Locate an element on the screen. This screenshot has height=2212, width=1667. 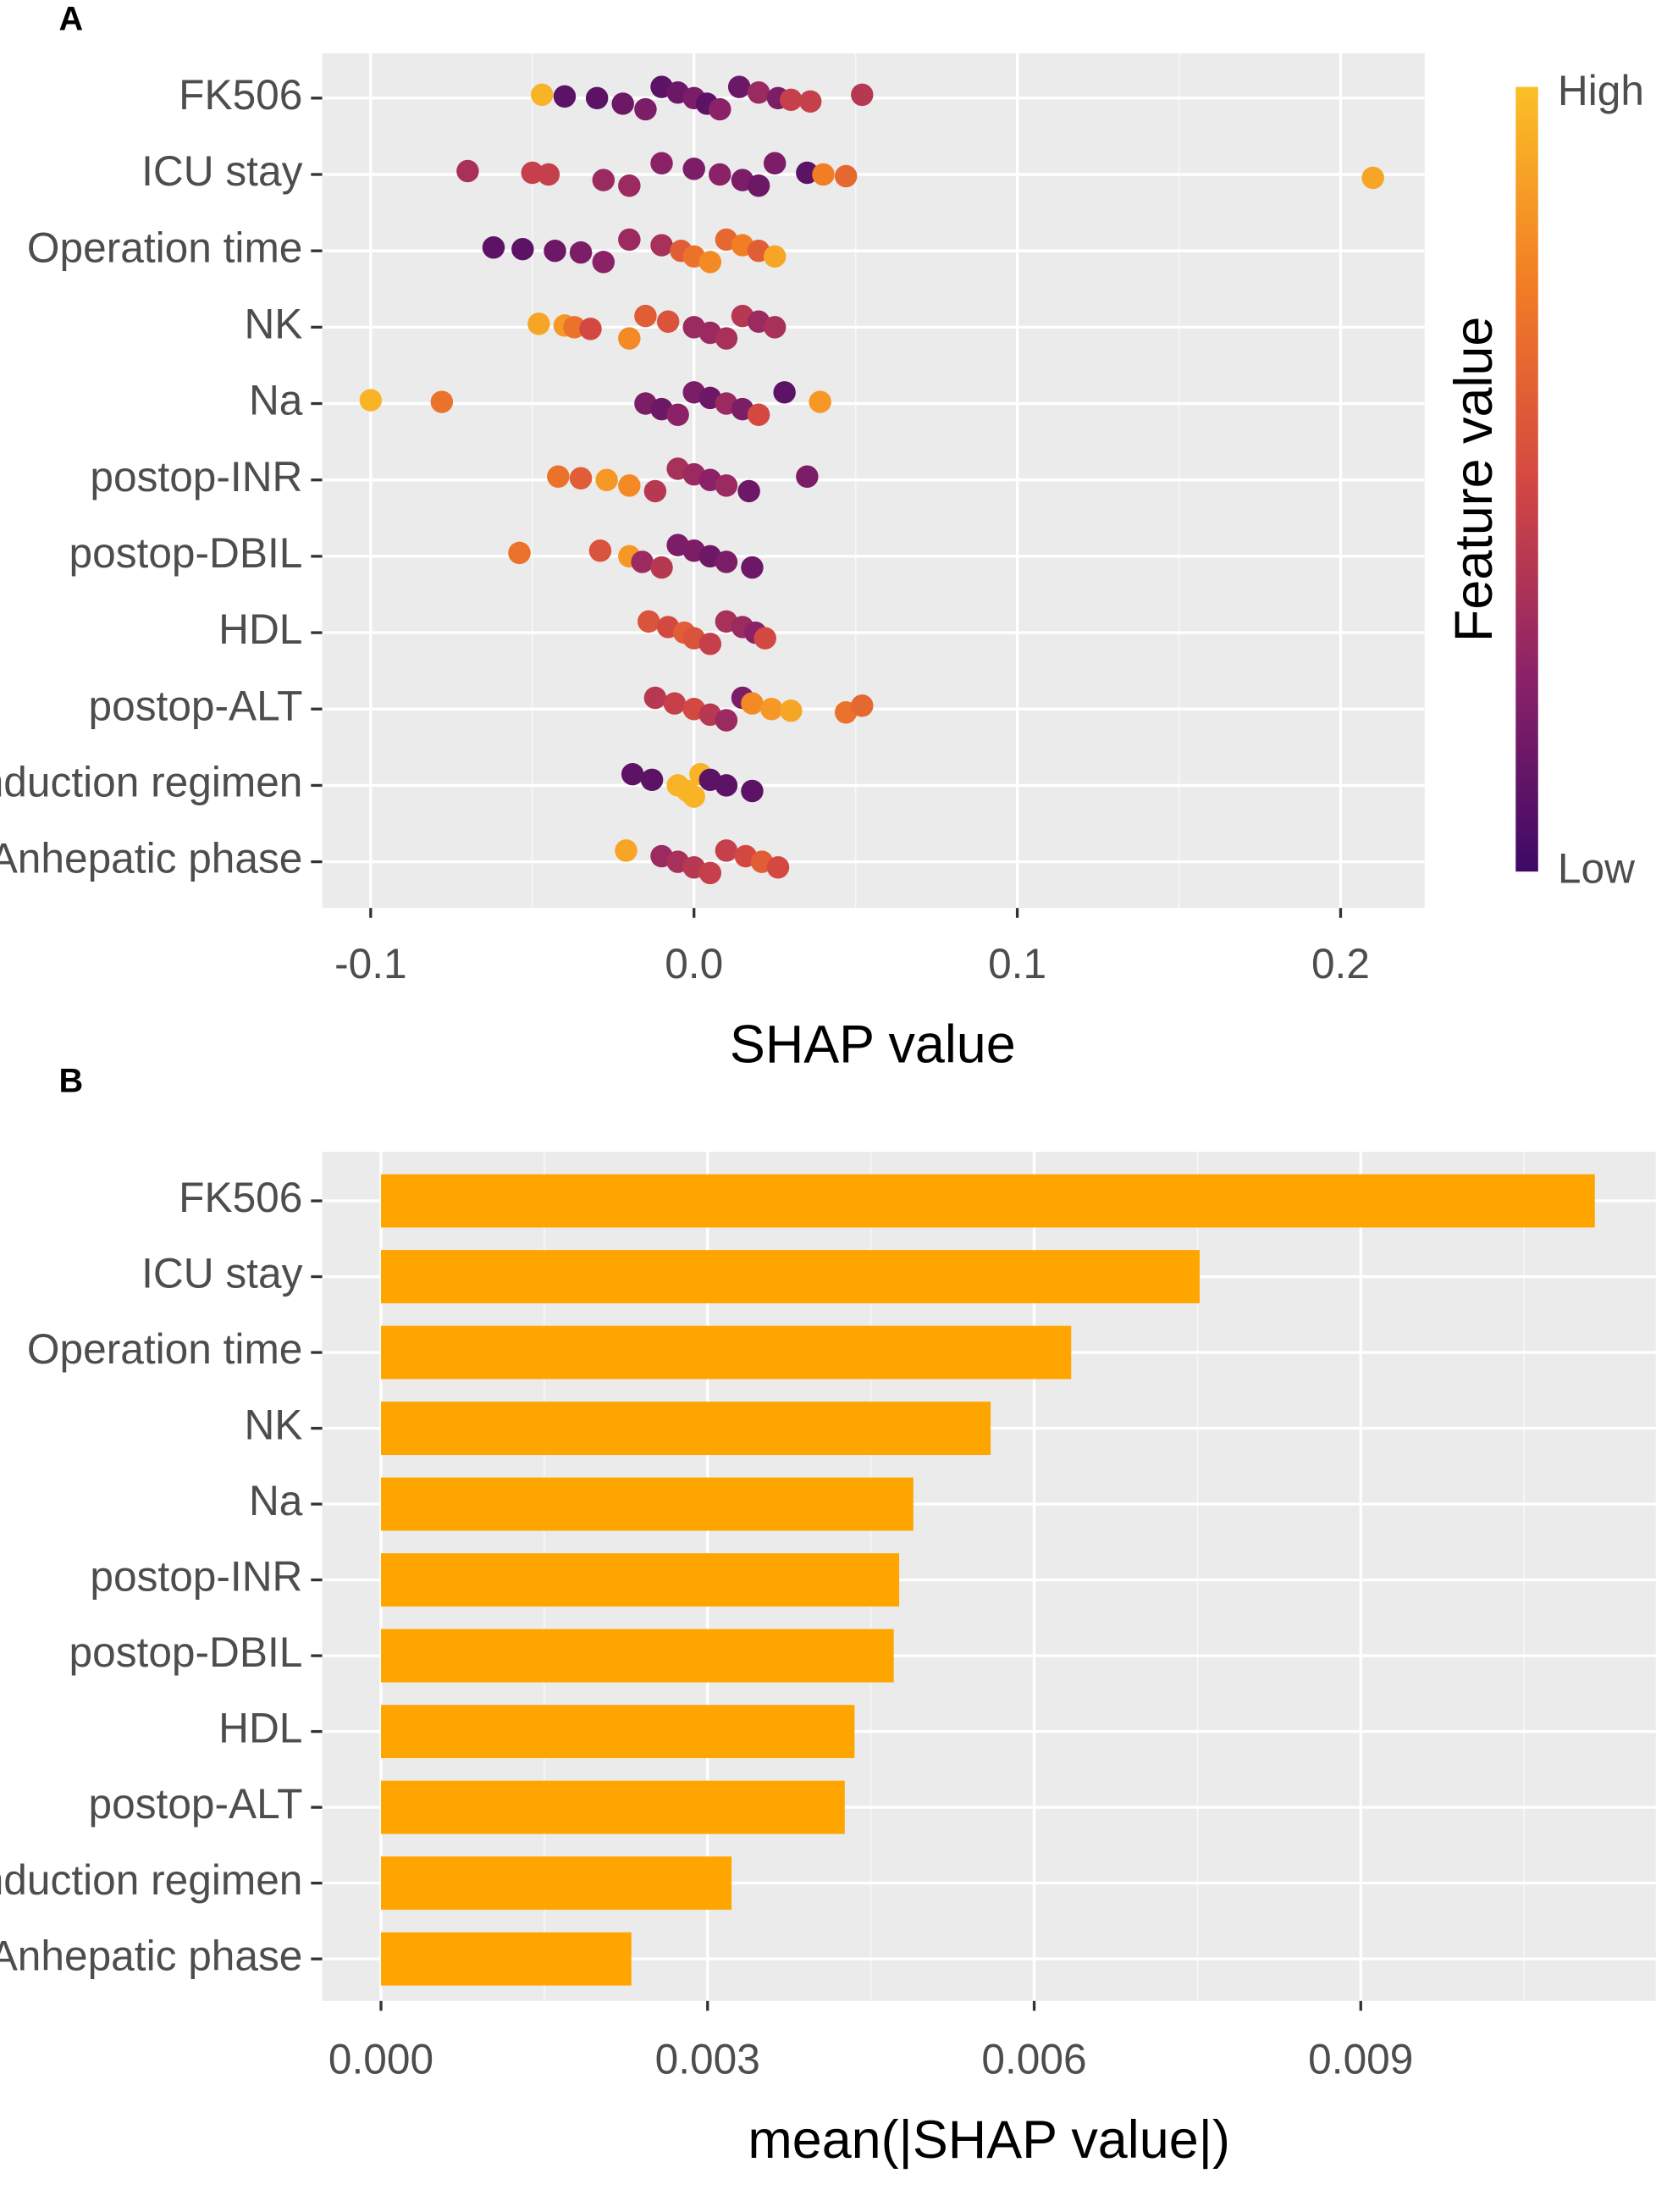
x-tick-label: 0.009 is located at coordinates (1360, 2059).